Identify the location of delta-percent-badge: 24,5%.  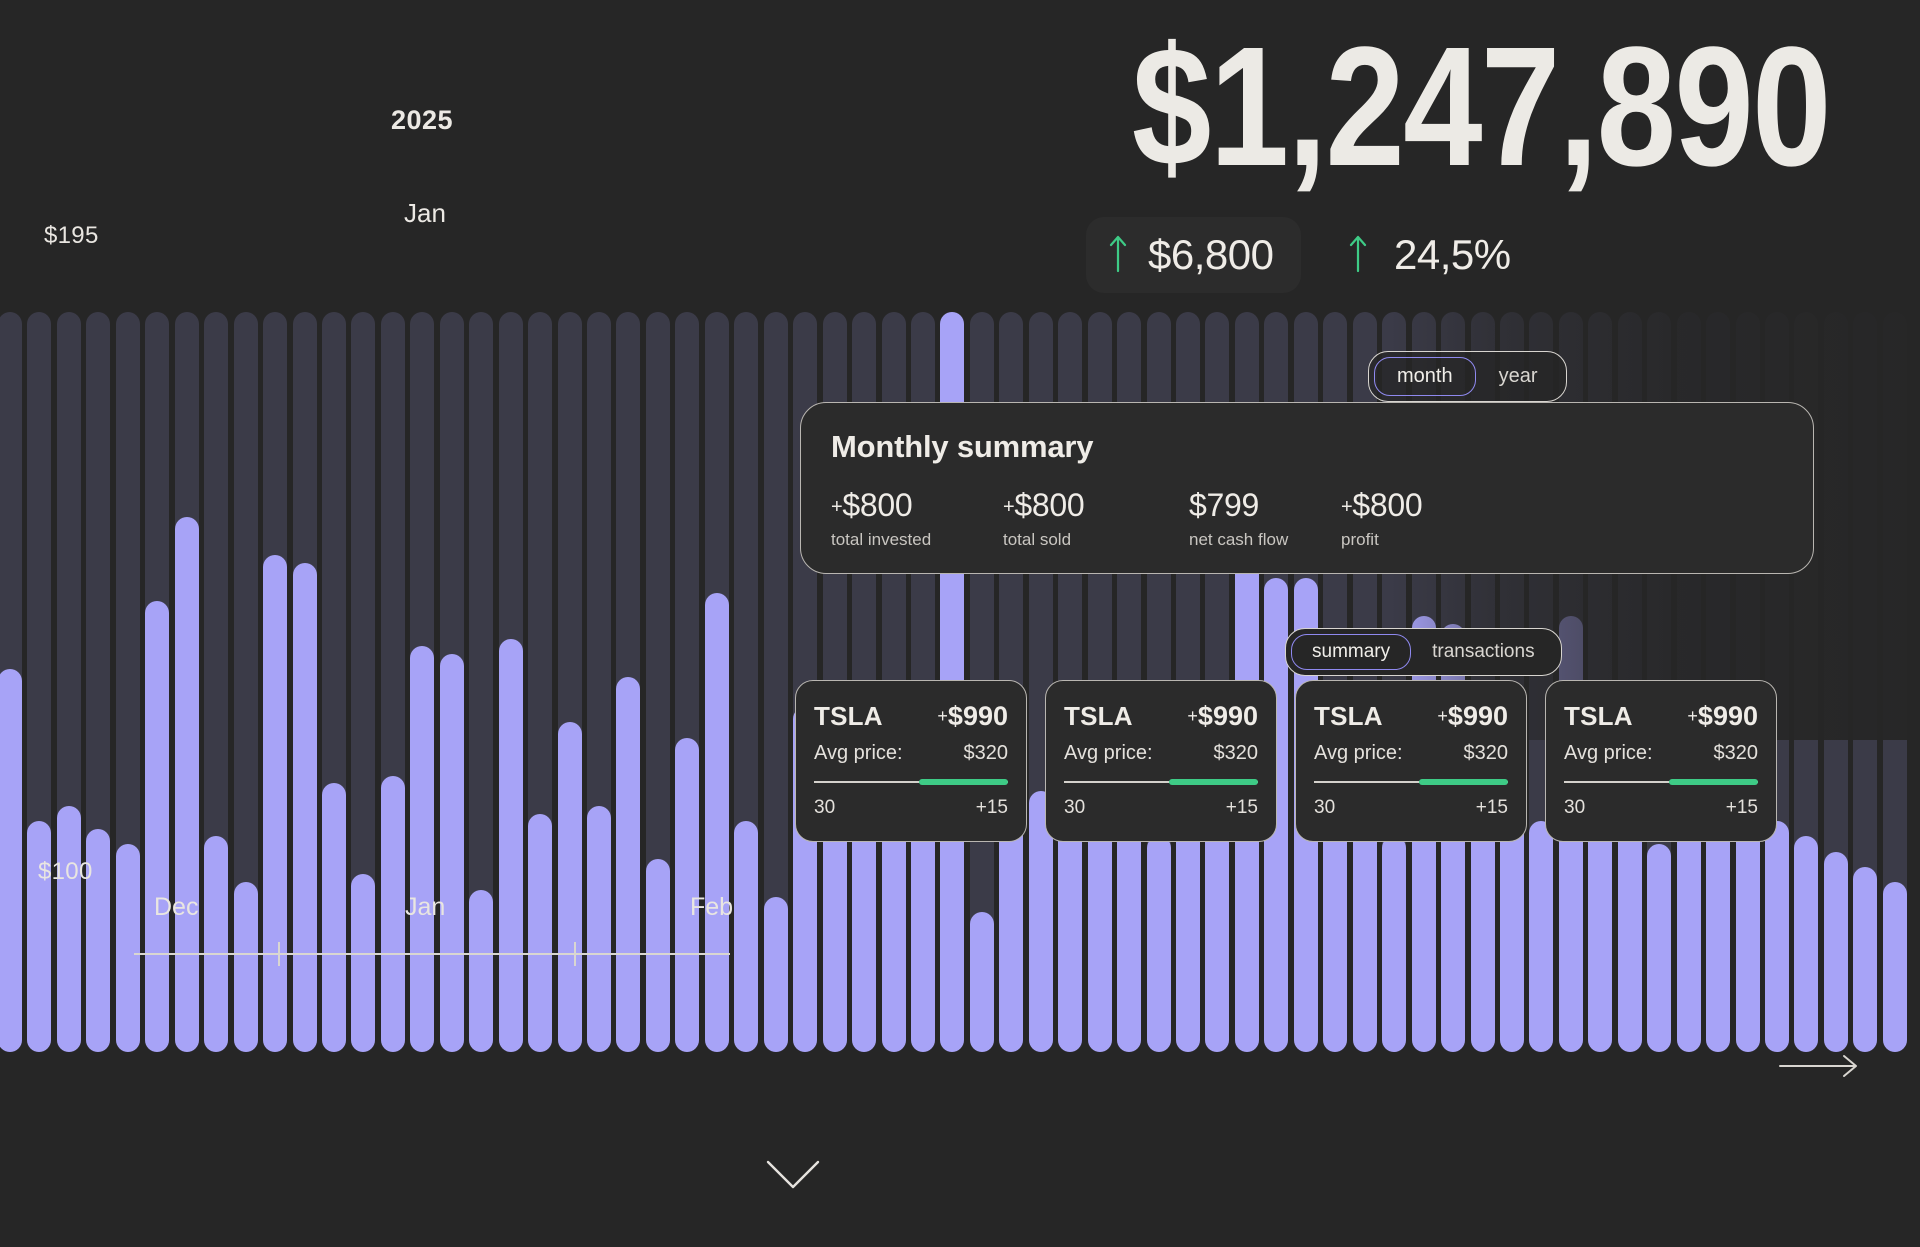
(1429, 255).